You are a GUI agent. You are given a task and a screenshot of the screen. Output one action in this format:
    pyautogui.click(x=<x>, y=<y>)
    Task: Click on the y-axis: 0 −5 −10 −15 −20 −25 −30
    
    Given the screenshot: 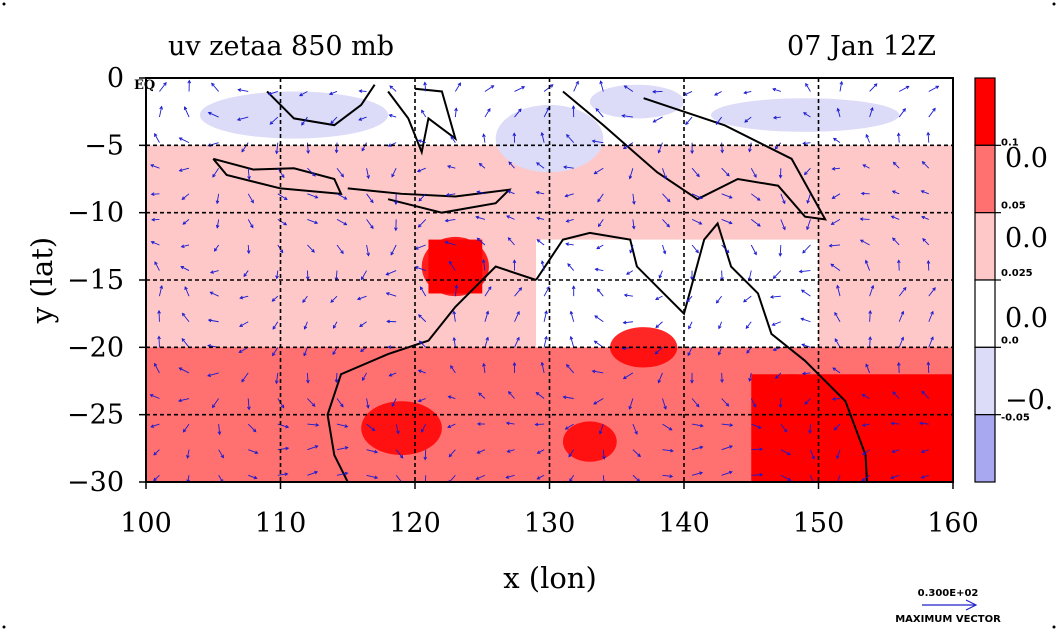 What is the action you would take?
    pyautogui.click(x=106, y=280)
    